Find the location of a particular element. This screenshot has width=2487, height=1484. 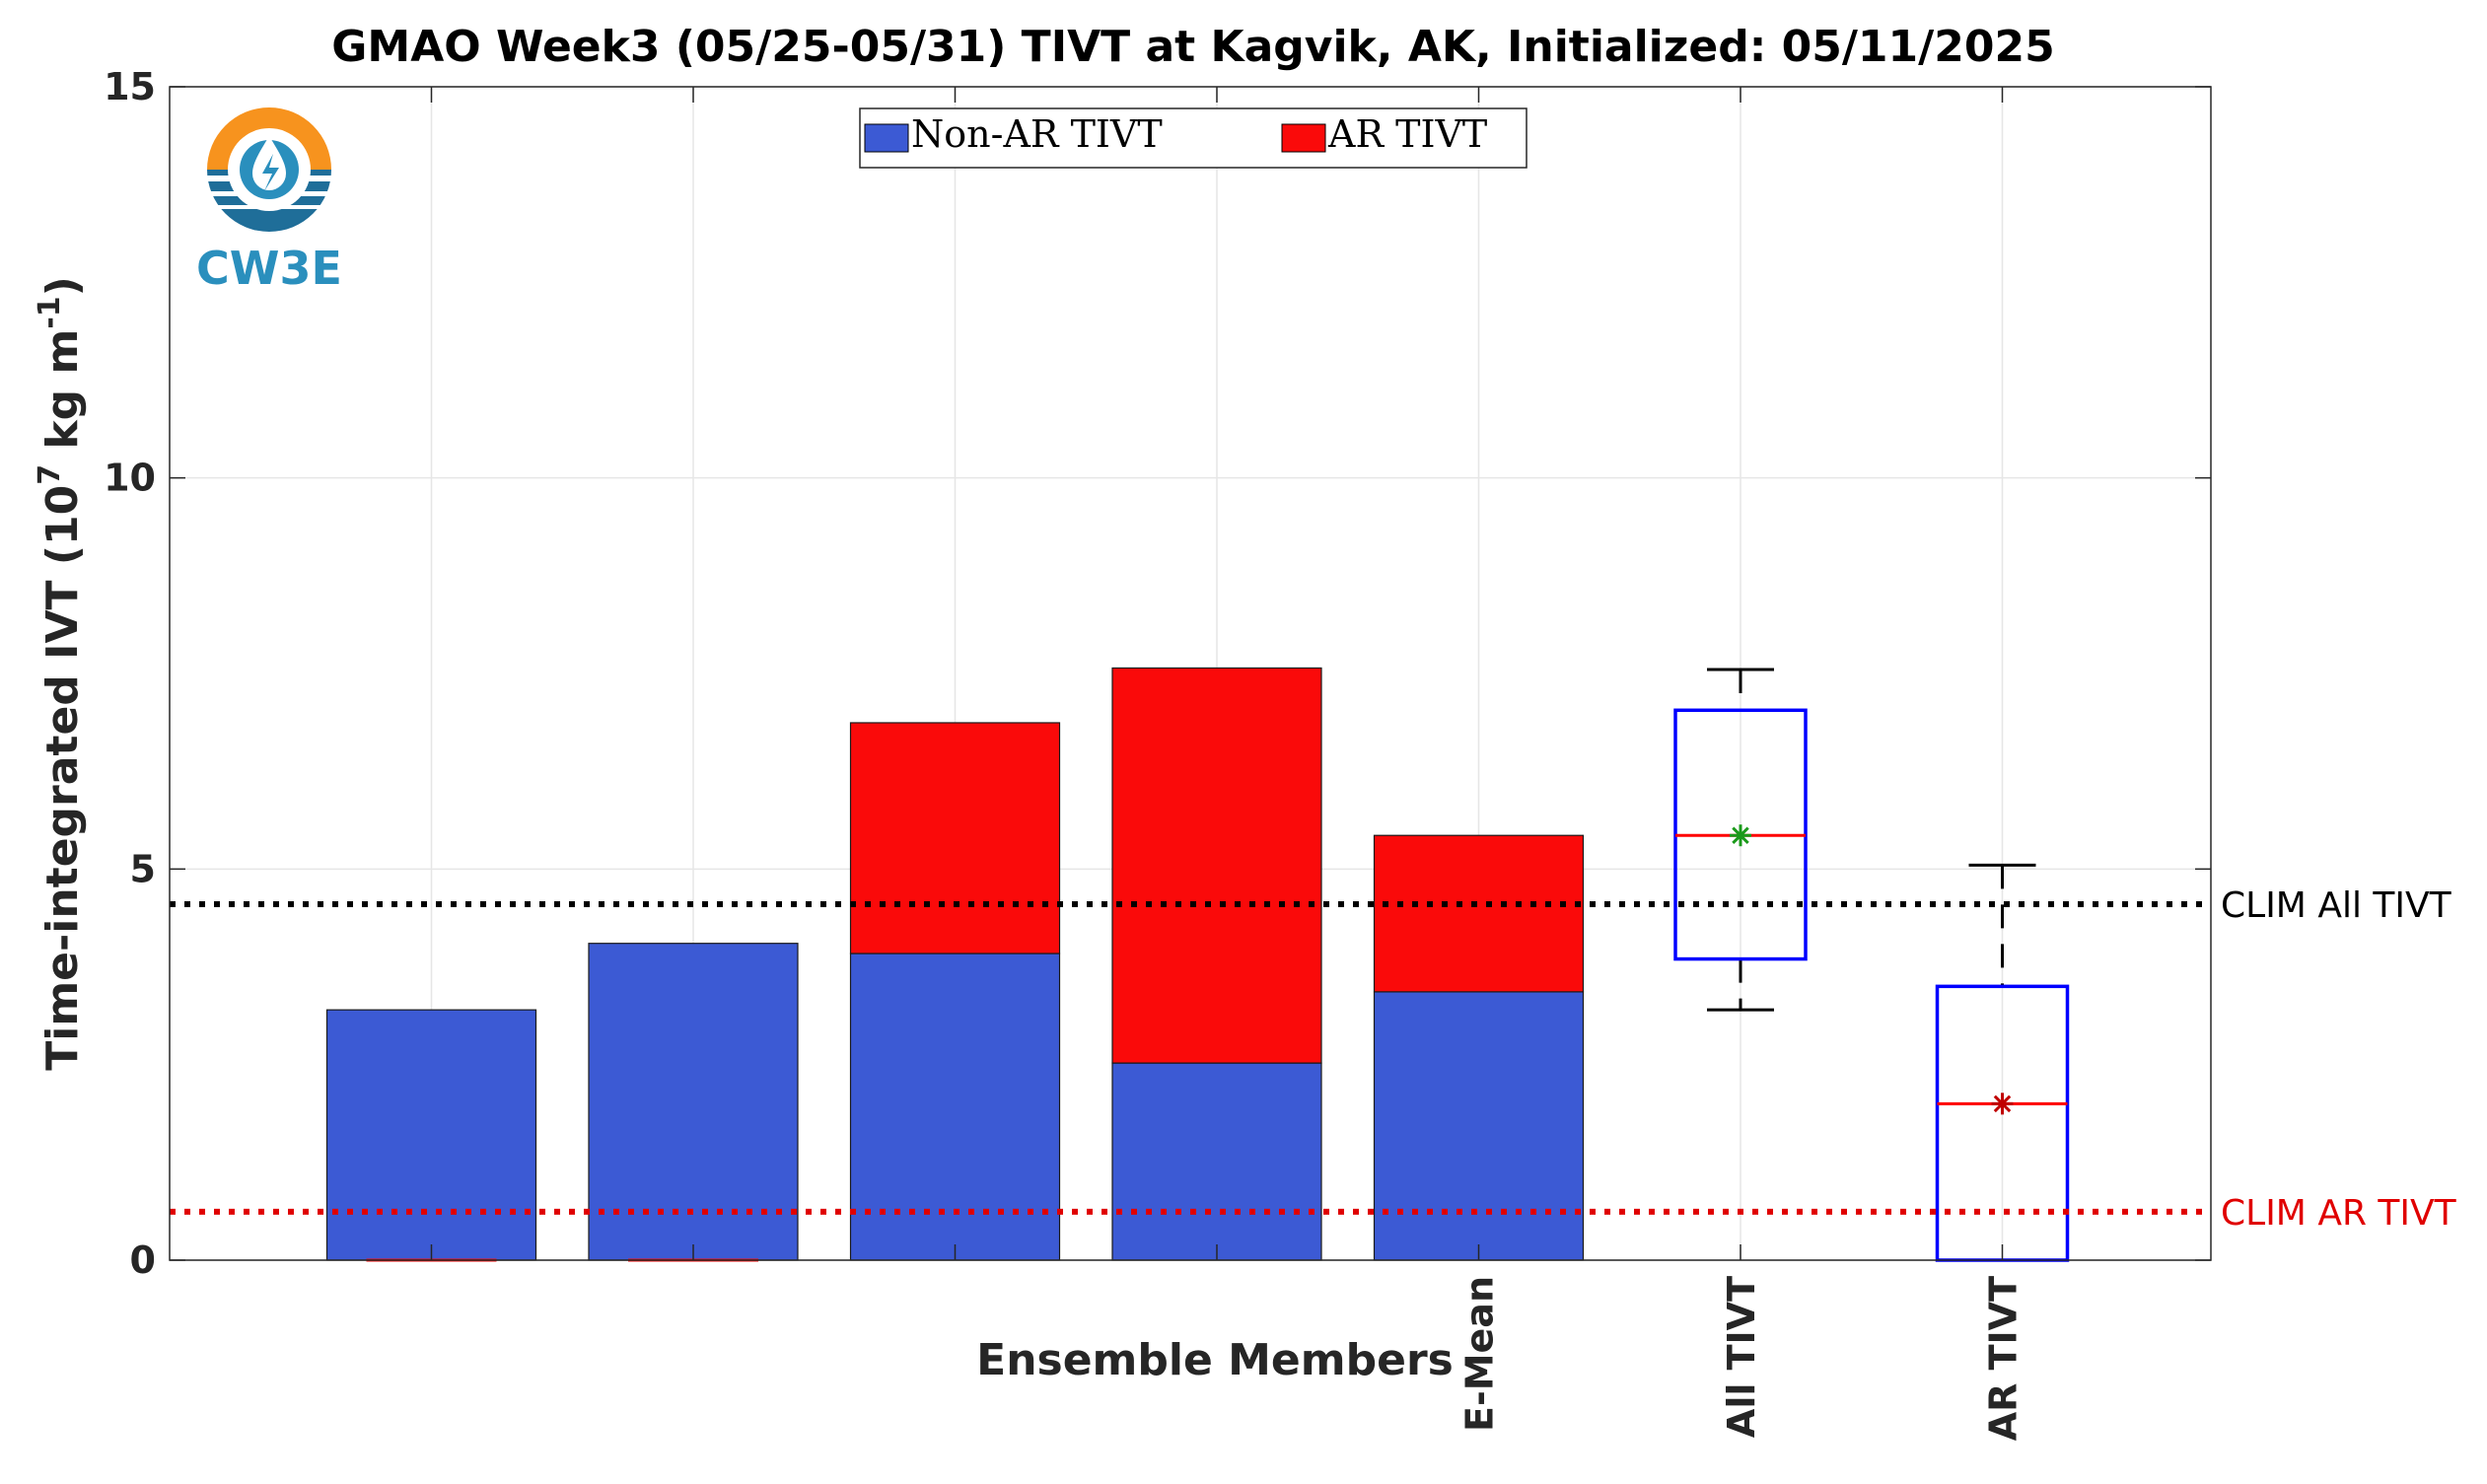

boxplots is located at coordinates (1871, 965).